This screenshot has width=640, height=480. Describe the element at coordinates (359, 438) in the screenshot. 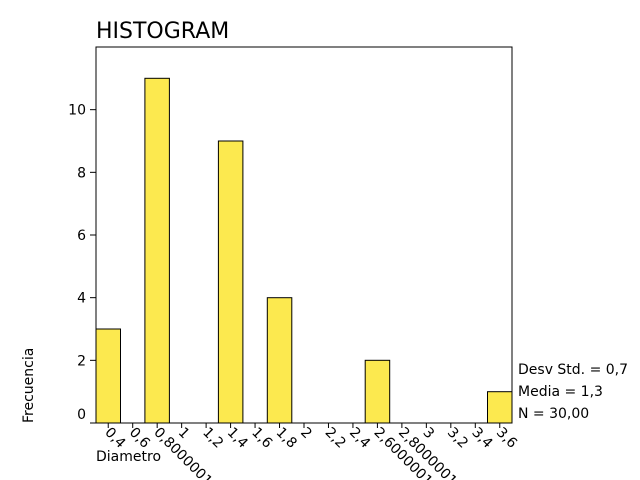

I see `x-tick-label: 2,4` at that location.